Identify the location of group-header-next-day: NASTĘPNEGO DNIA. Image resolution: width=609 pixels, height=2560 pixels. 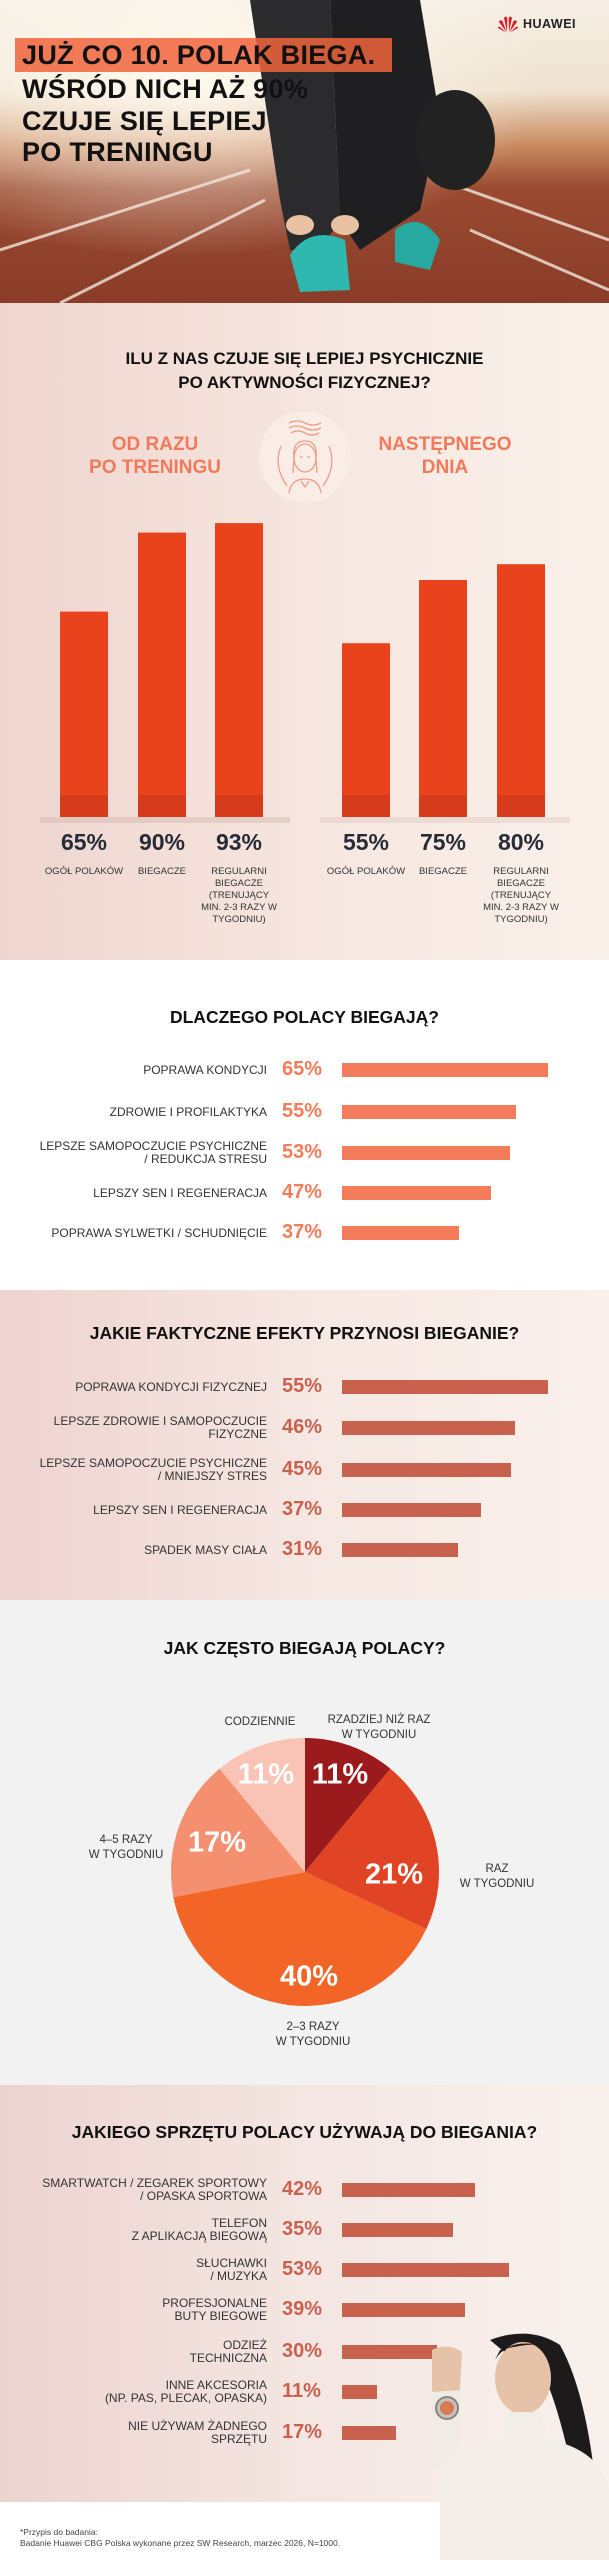
(445, 456).